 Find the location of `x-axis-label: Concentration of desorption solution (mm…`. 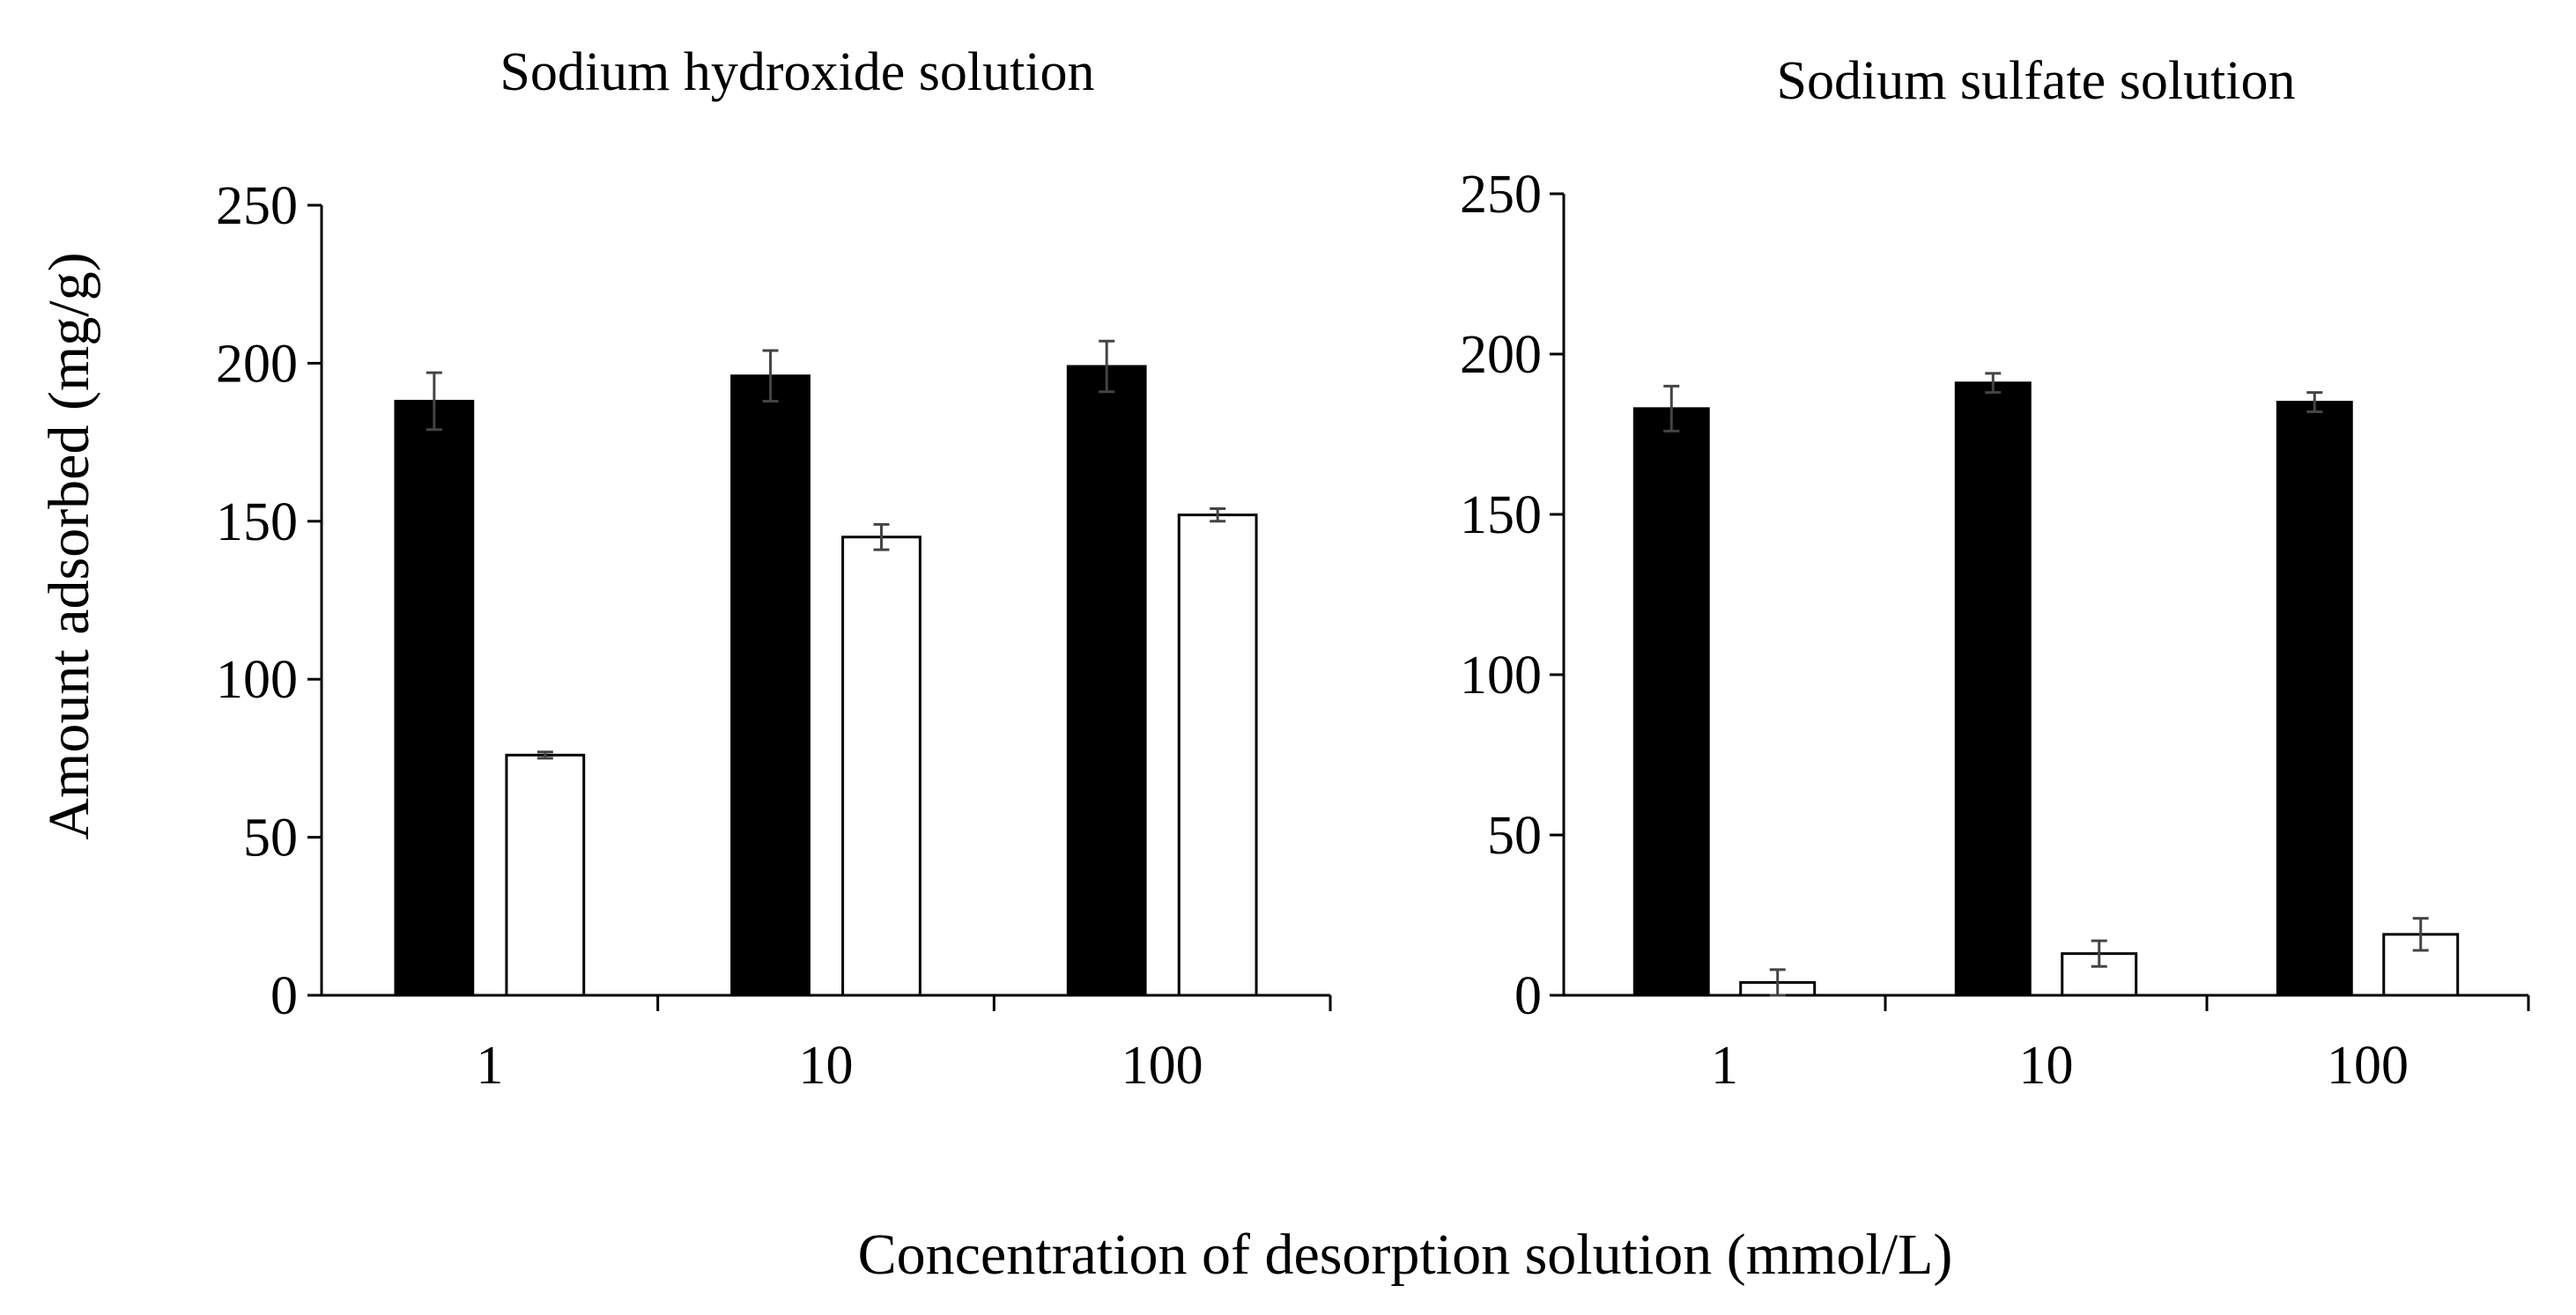

x-axis-label: Concentration of desorption solution (mm… is located at coordinates (1406, 1255).